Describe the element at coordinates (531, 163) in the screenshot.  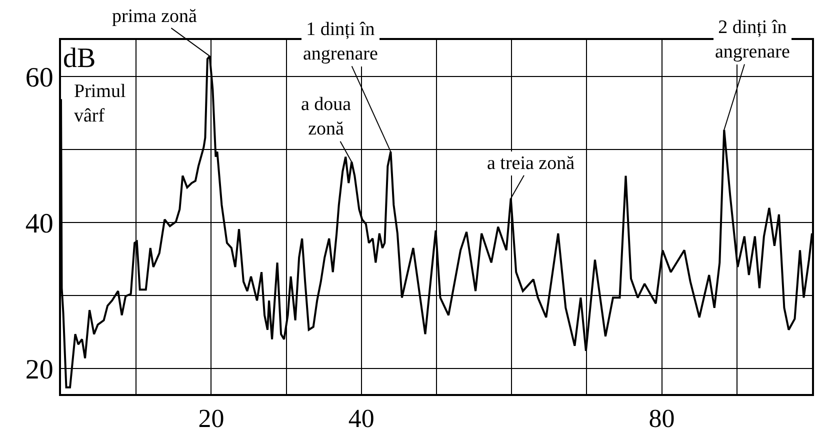
I see `annotation: a treia zonă` at that location.